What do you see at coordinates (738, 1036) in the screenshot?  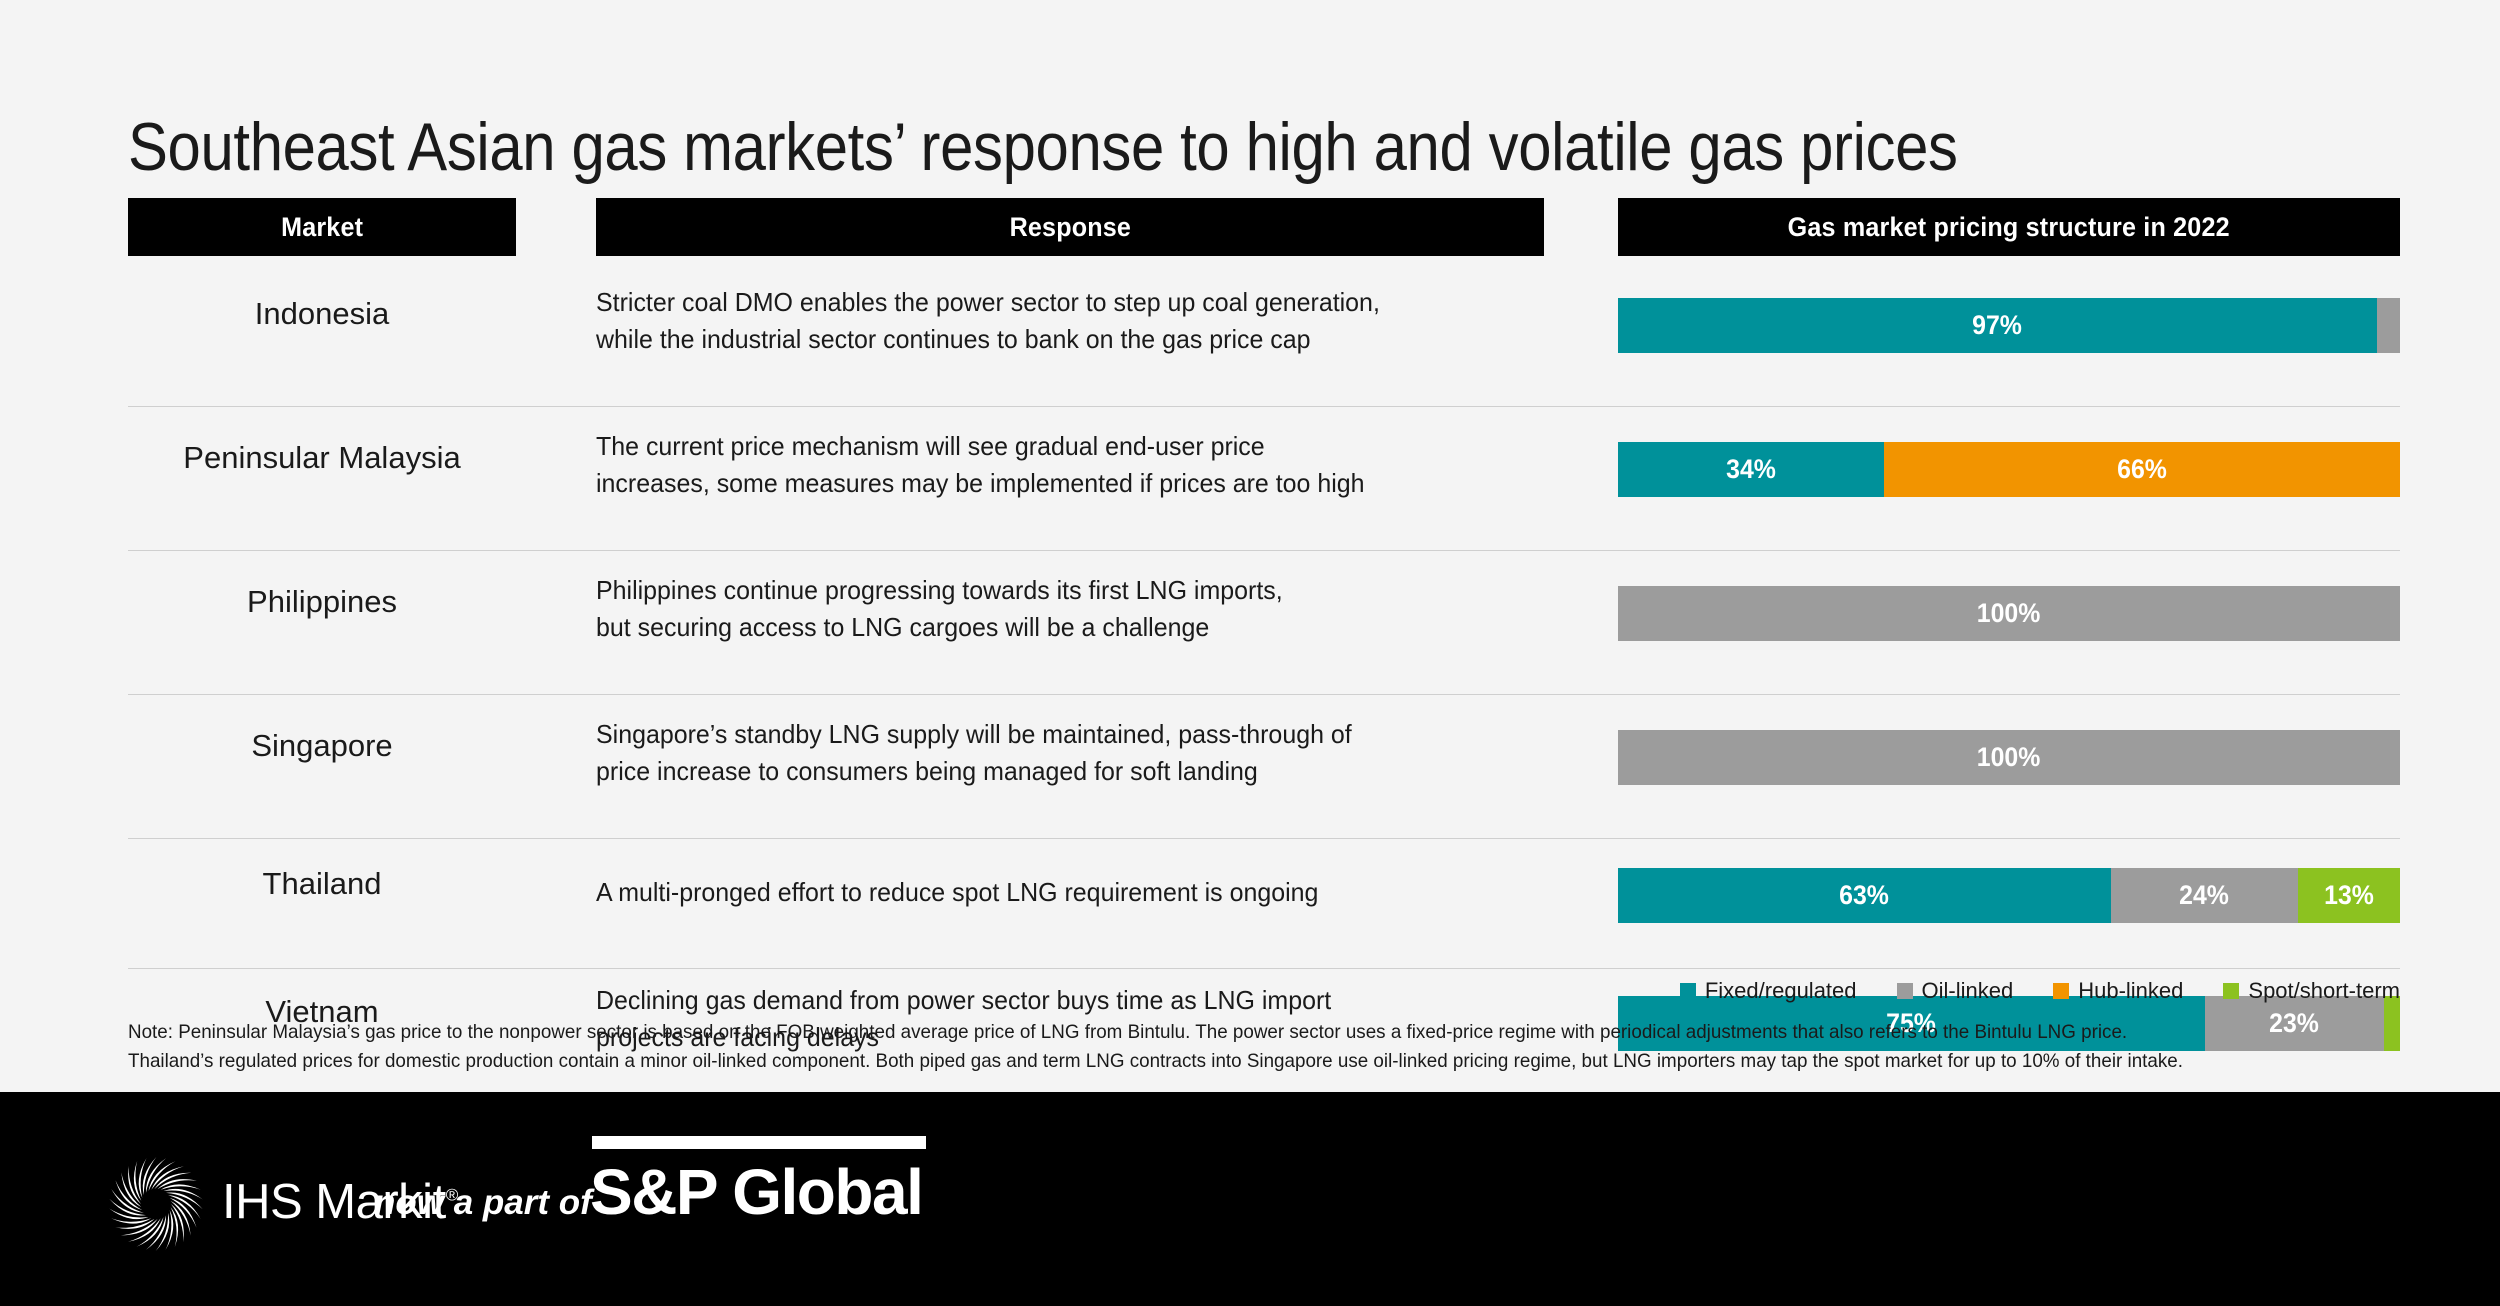 I see `response-line: projects are facing delays` at bounding box center [738, 1036].